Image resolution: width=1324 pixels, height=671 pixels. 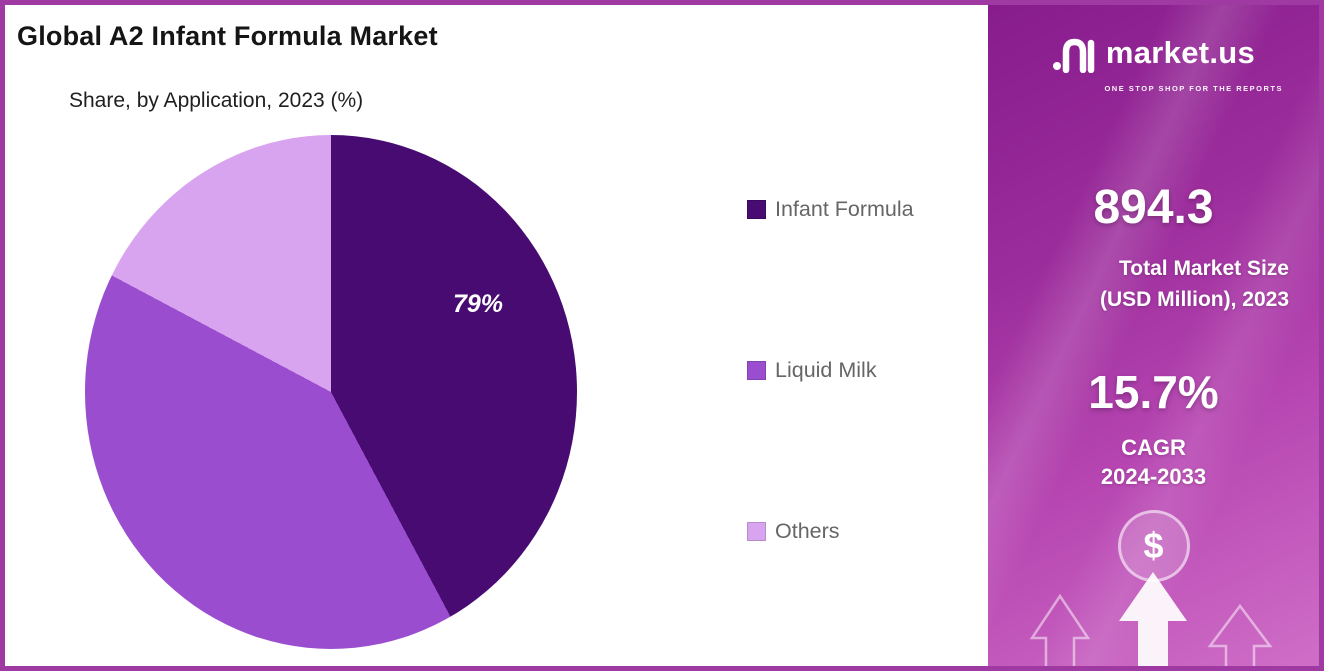 What do you see at coordinates (1151, 619) in the screenshot?
I see `growth-arrows-icon` at bounding box center [1151, 619].